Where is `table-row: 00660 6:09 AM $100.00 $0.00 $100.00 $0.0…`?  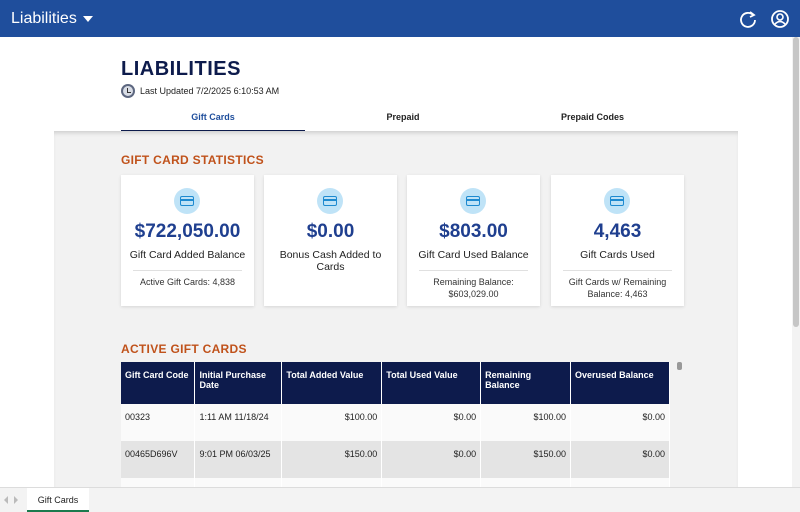
table-row: 00660 6:09 AM $100.00 $0.00 $100.00 $0.0… is located at coordinates (395, 482).